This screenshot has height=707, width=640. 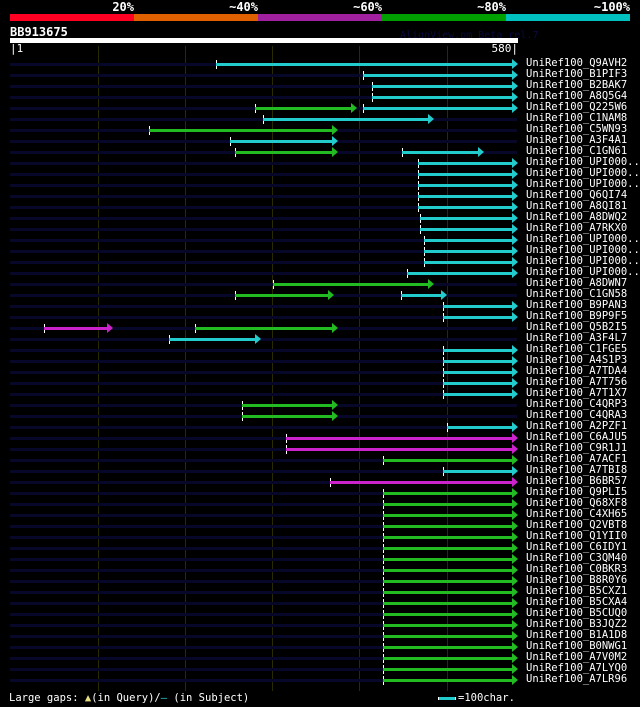 I want to click on hit-label: UniRef100_C4QRA3, so click(x=577, y=415).